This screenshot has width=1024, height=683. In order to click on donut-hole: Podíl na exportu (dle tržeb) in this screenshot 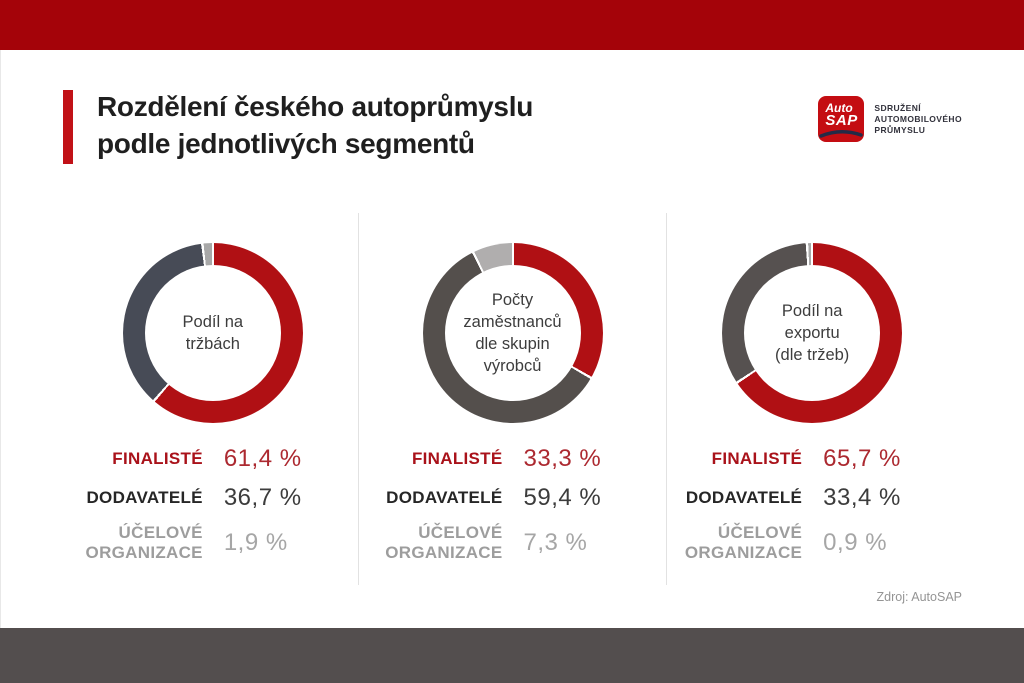, I will do `click(812, 333)`.